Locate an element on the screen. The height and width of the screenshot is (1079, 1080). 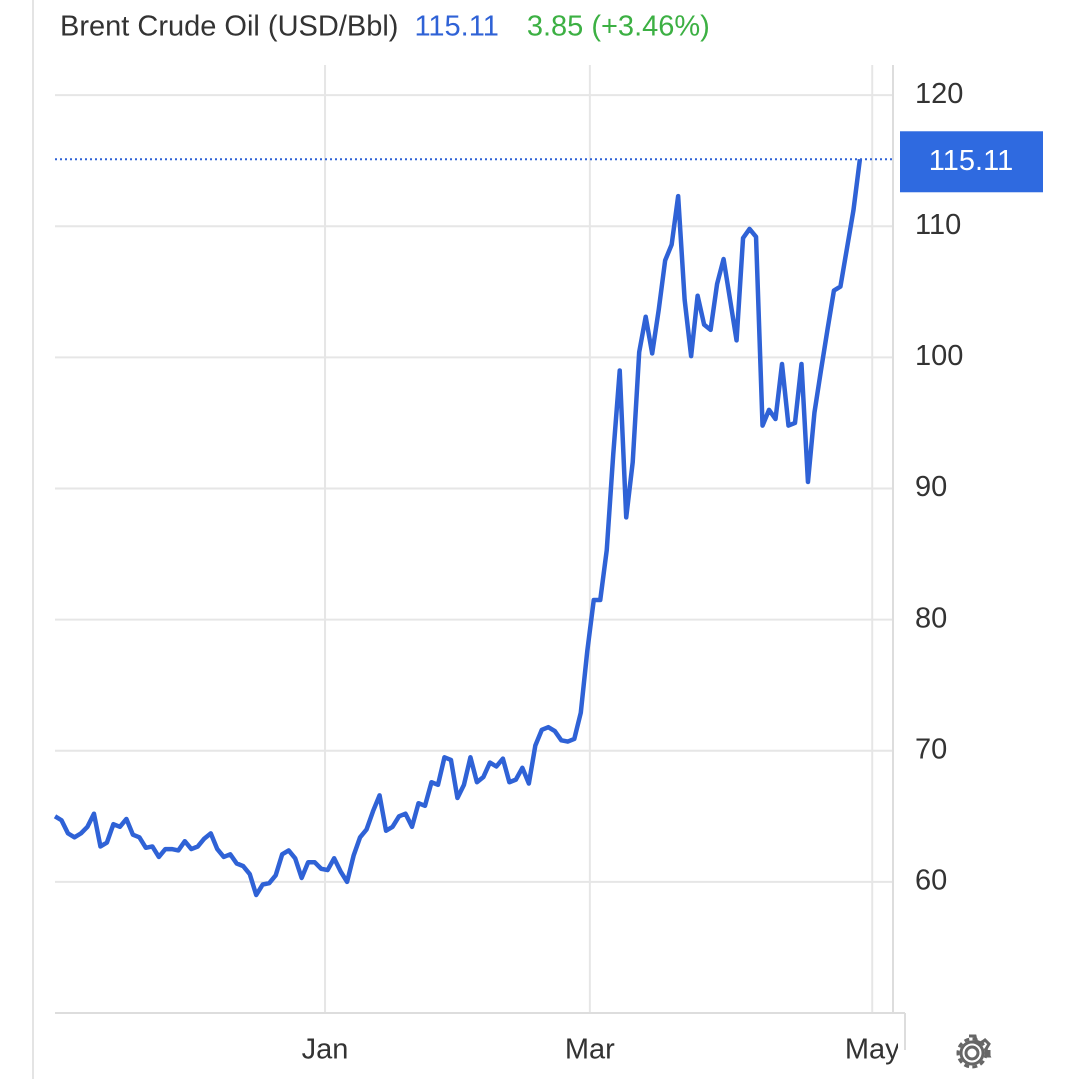
price-change: 3.85 (+3.46%) is located at coordinates (618, 27).